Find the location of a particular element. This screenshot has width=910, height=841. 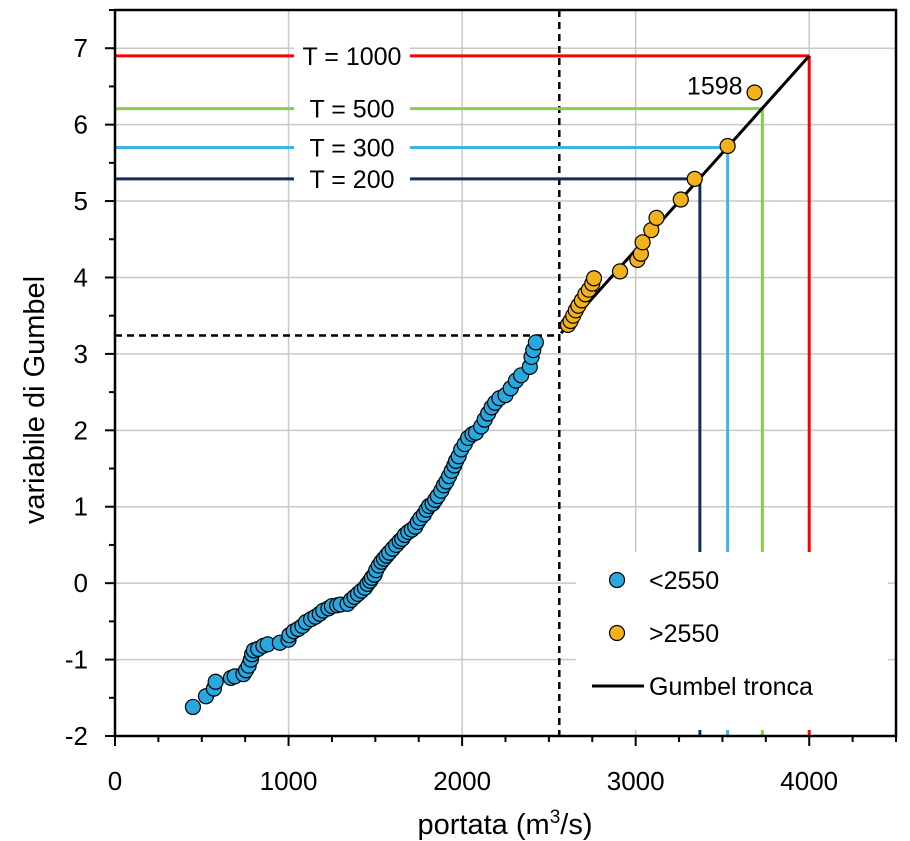

y-tick-label: -1 is located at coordinates (76, 660).